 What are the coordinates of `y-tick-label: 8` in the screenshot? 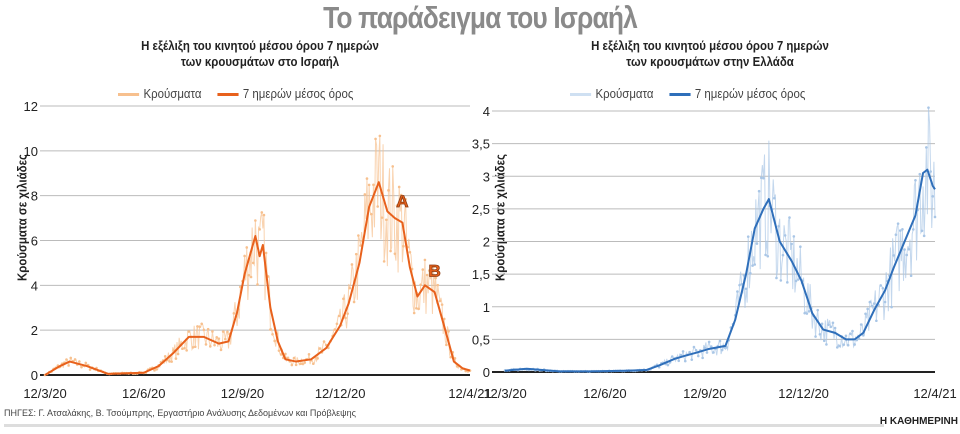 It's located at (34, 196).